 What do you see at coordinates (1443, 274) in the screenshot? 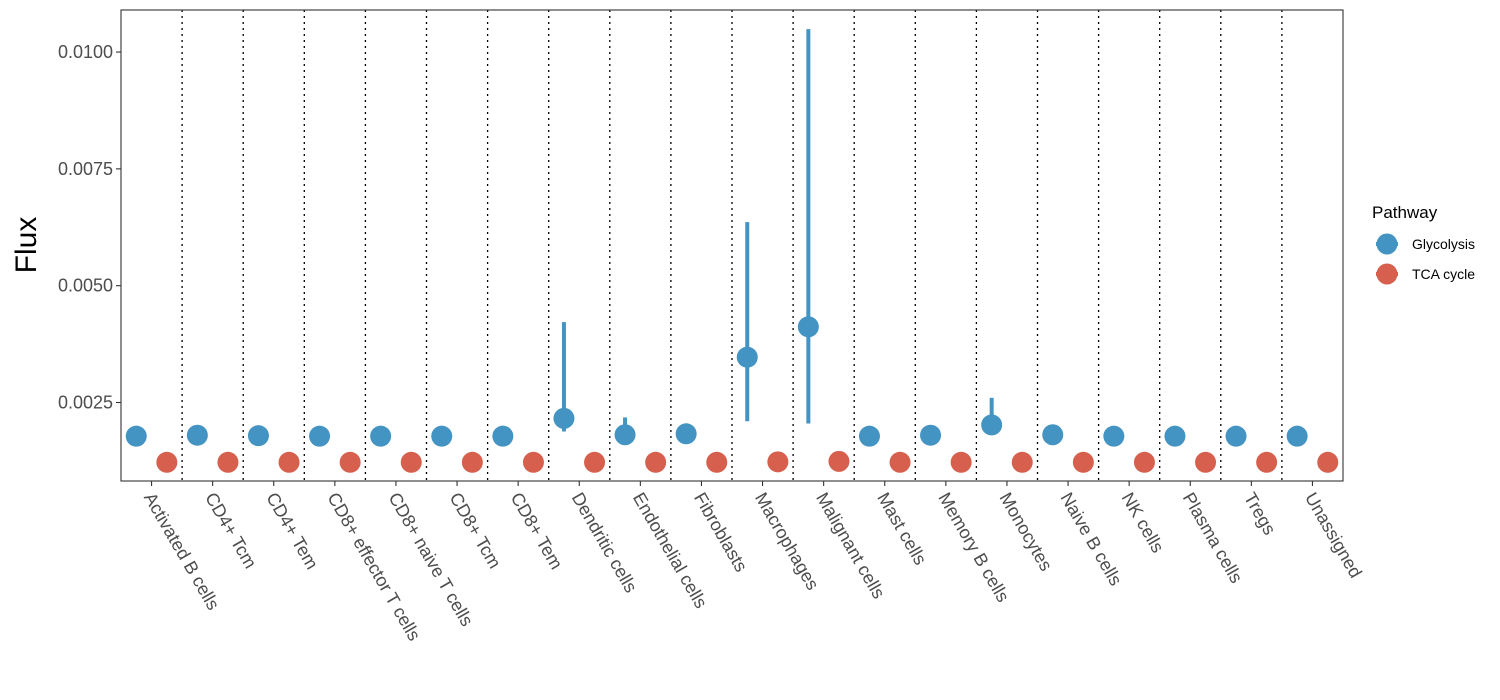
I see `legend-label: TCA cycle` at bounding box center [1443, 274].